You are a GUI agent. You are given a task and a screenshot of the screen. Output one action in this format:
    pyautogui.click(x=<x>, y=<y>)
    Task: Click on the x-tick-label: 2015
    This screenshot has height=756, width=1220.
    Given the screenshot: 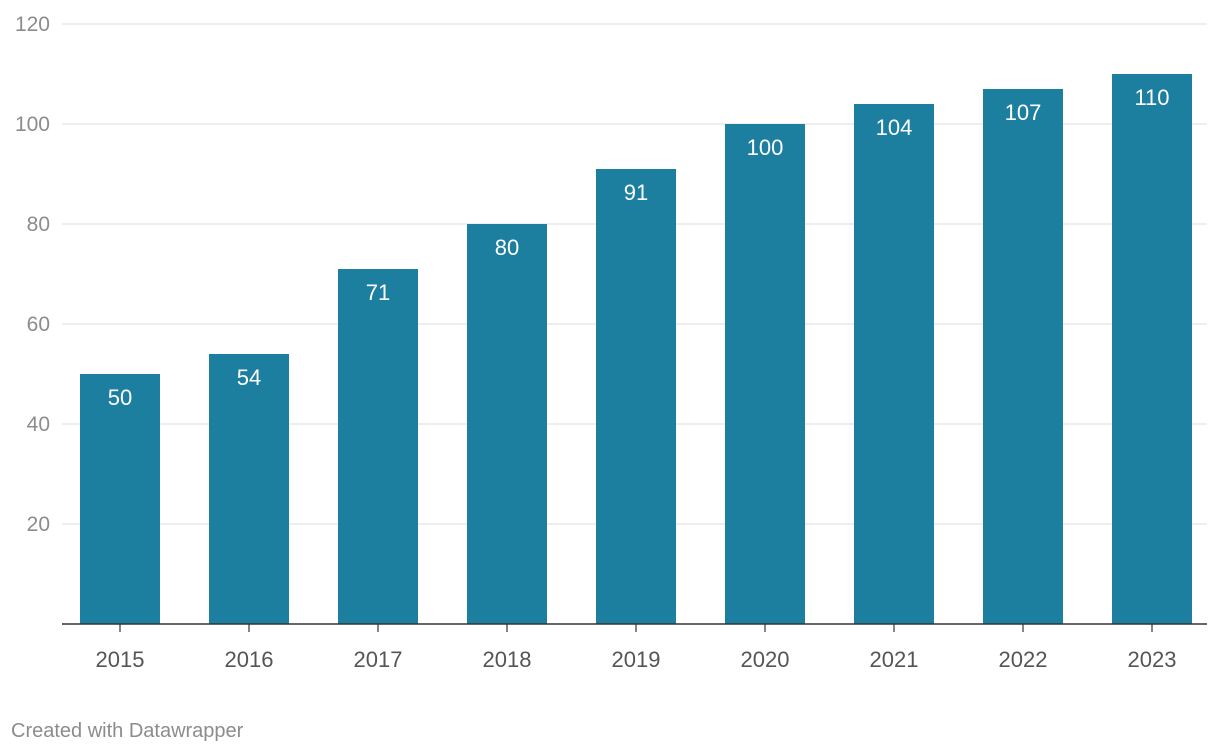 What is the action you would take?
    pyautogui.click(x=120, y=659)
    